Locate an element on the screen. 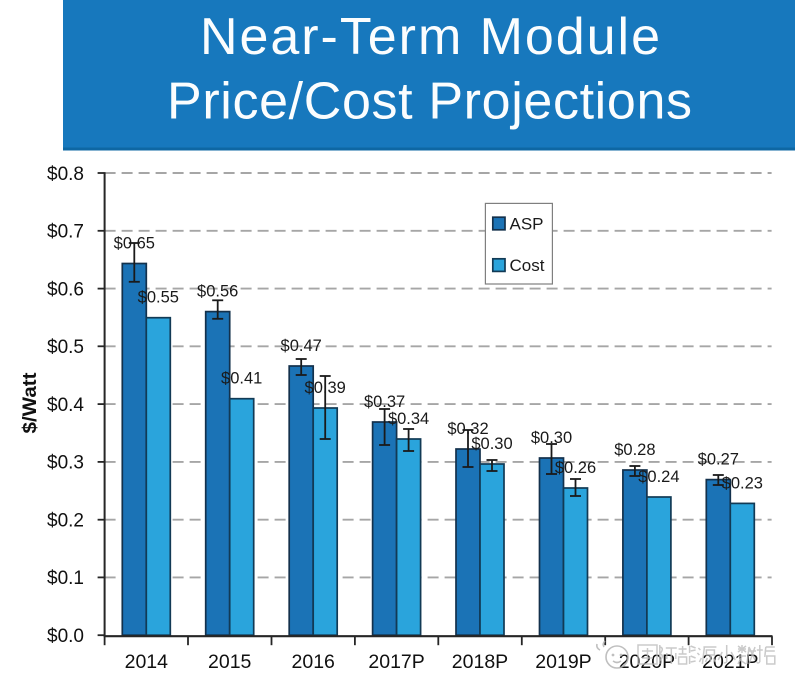  svg-text: 2015 is located at coordinates (230, 662).